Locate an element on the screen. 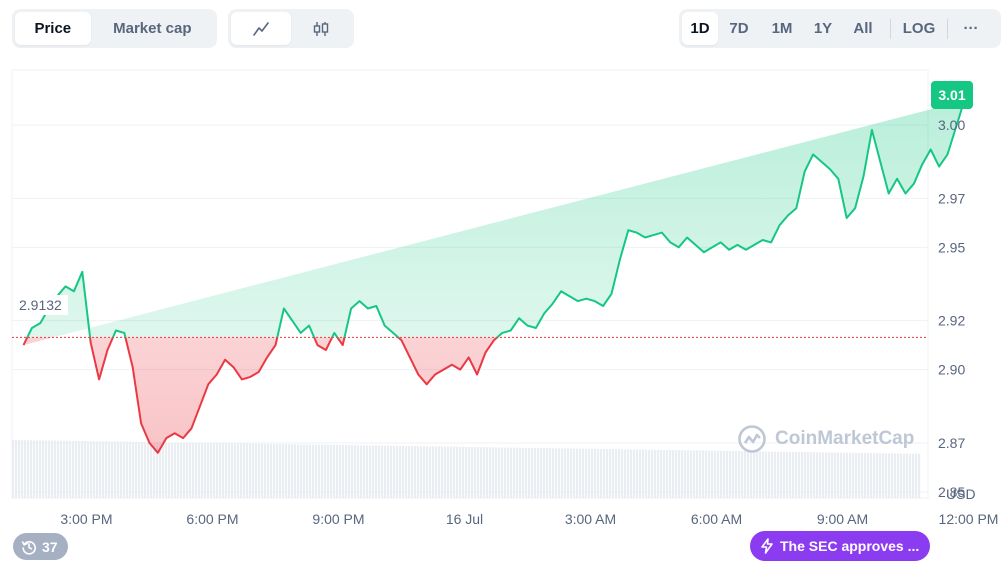  line-chart-button is located at coordinates (261, 28).